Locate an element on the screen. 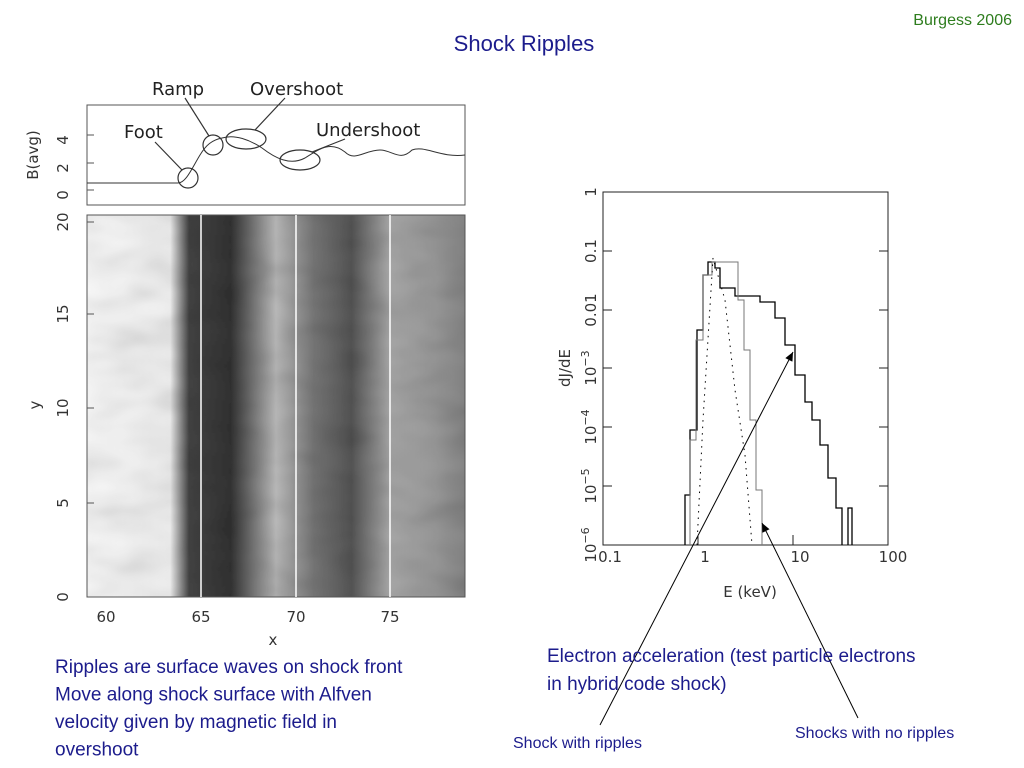 This screenshot has width=1024, height=768. spectrum-no-ripples is located at coordinates (726, 403).